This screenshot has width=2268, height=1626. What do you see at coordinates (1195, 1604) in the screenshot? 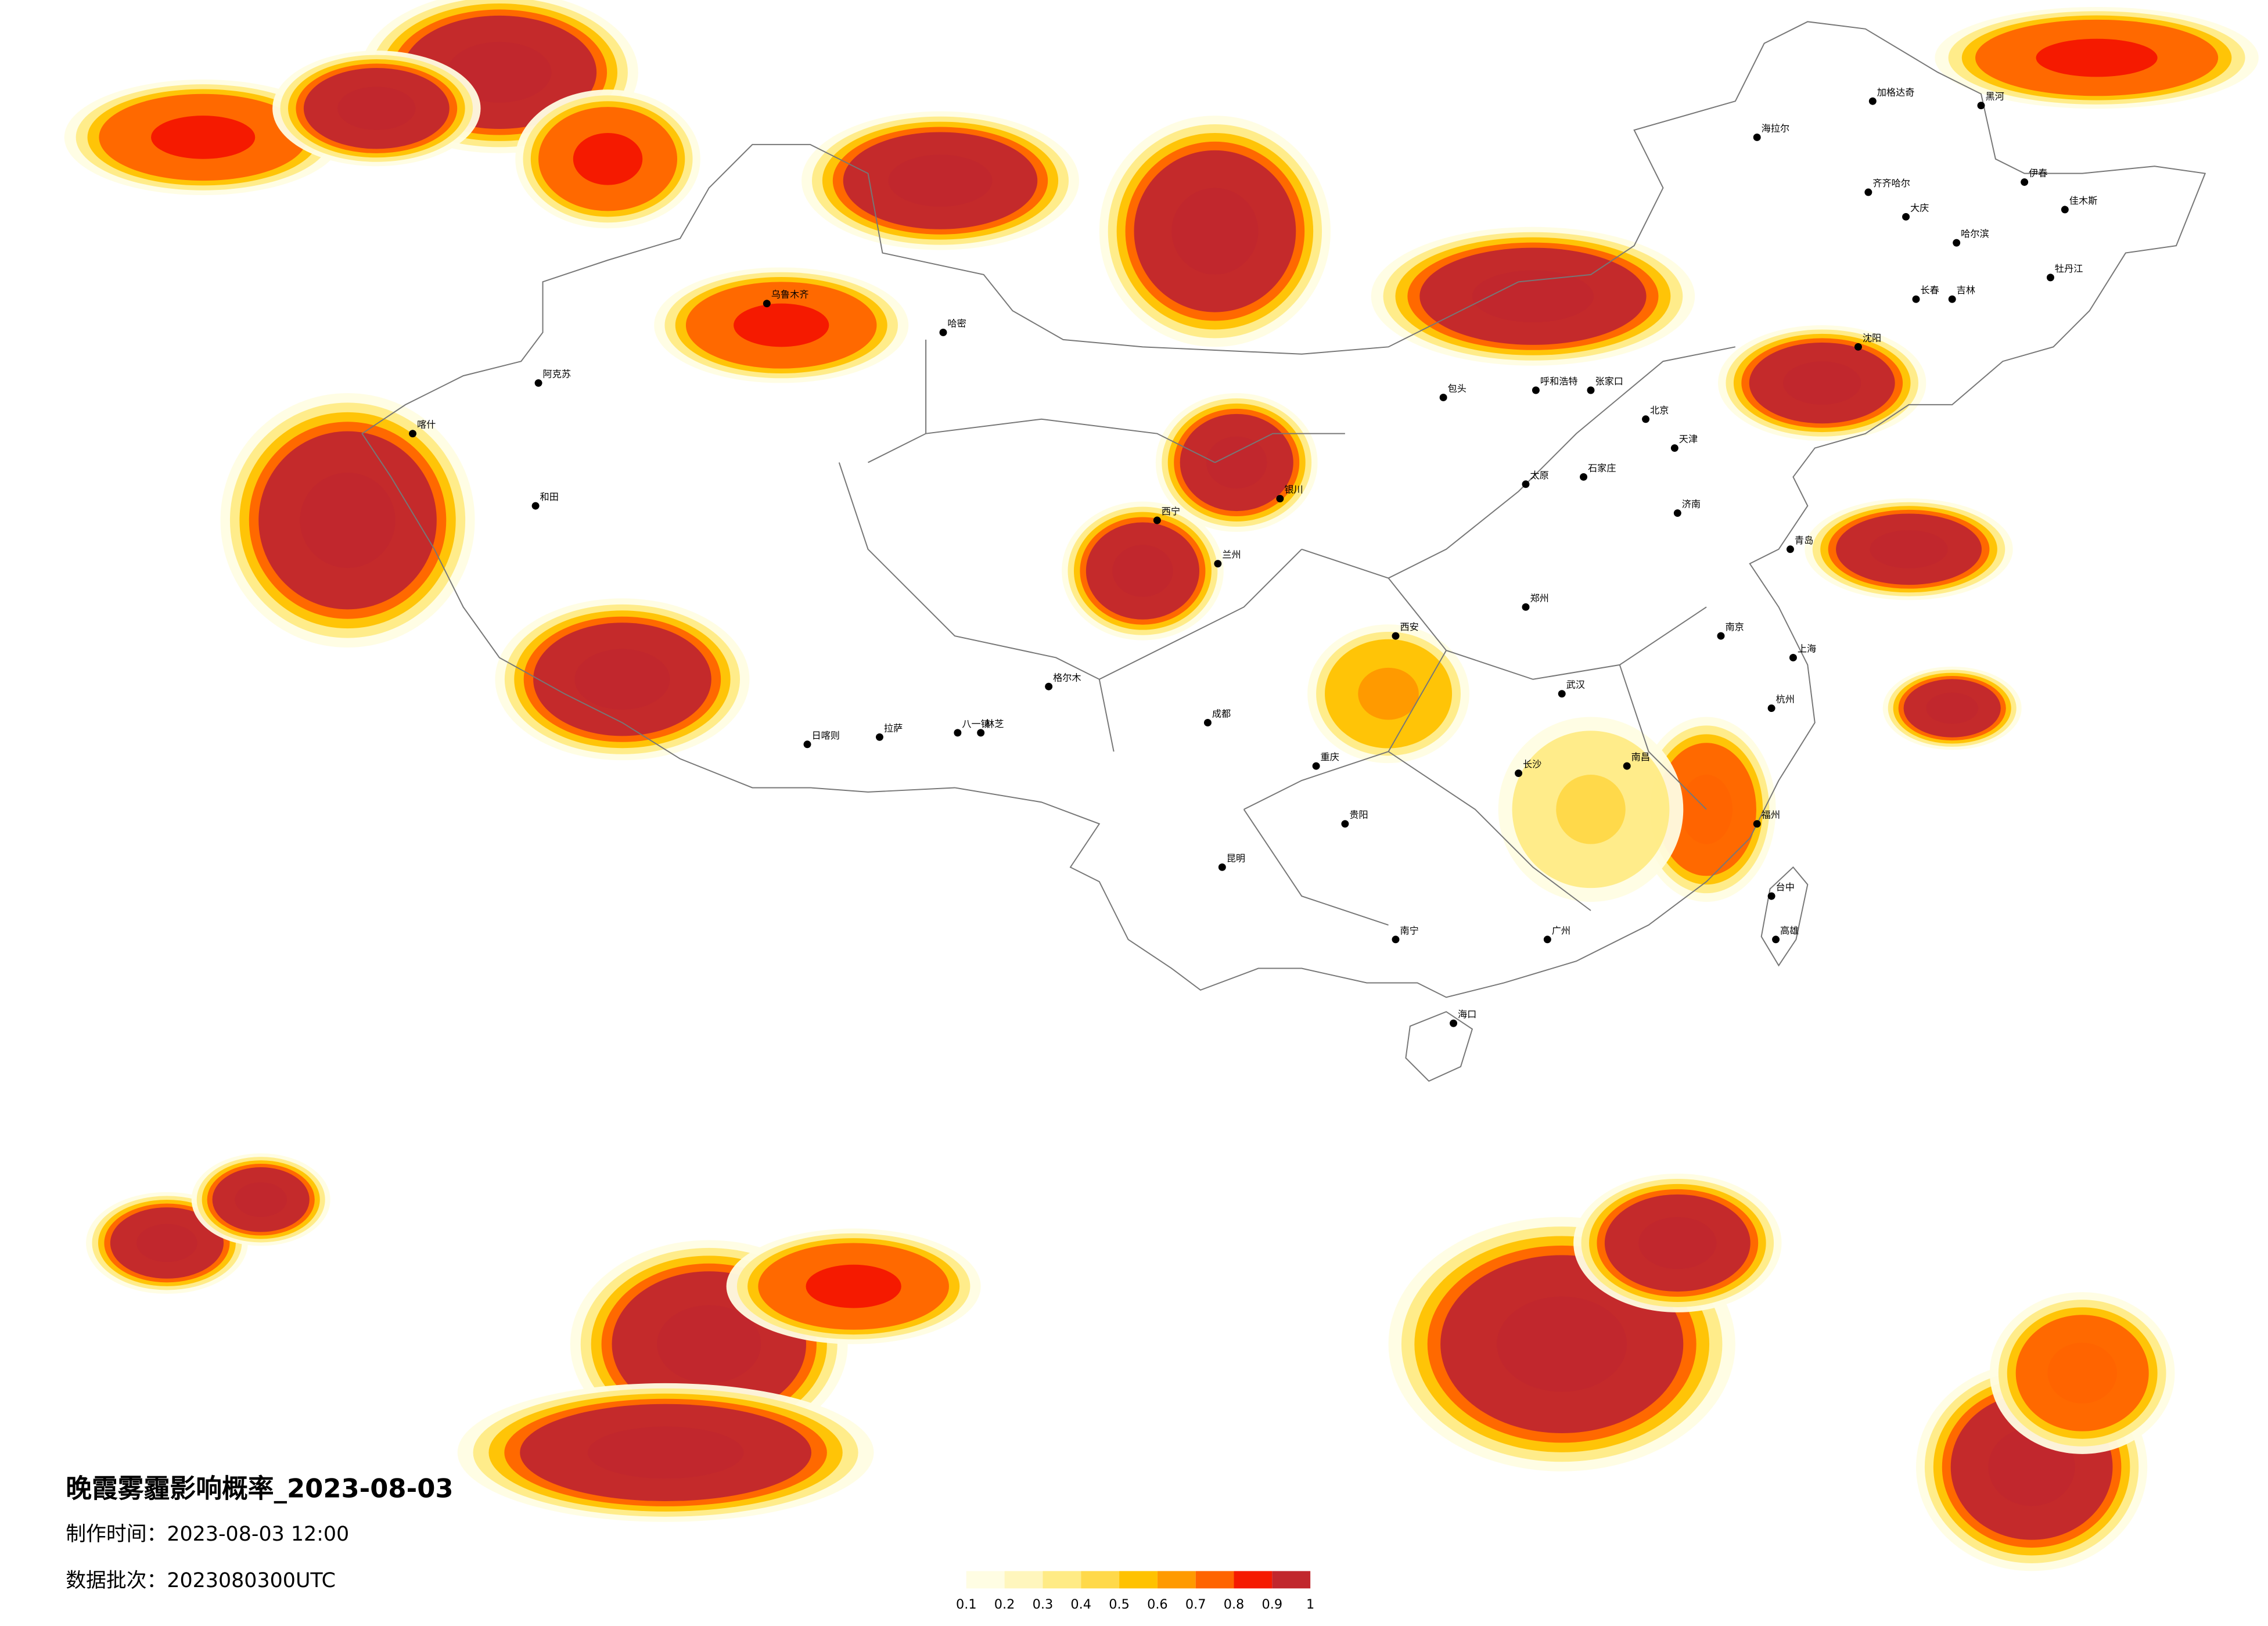
I see `legend-tick-label: 0.7` at bounding box center [1195, 1604].